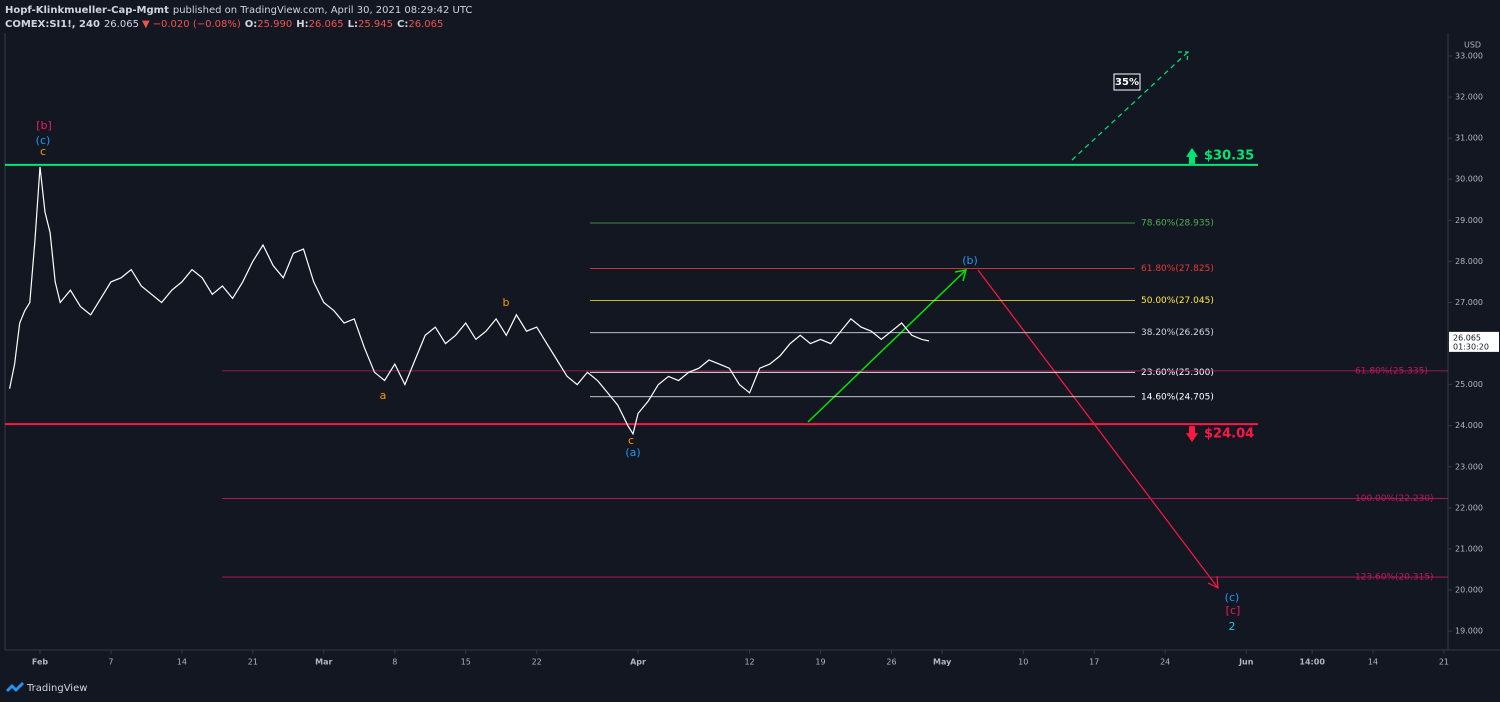 The height and width of the screenshot is (702, 1500). I want to click on x-tick-label: 14:00, so click(1312, 662).